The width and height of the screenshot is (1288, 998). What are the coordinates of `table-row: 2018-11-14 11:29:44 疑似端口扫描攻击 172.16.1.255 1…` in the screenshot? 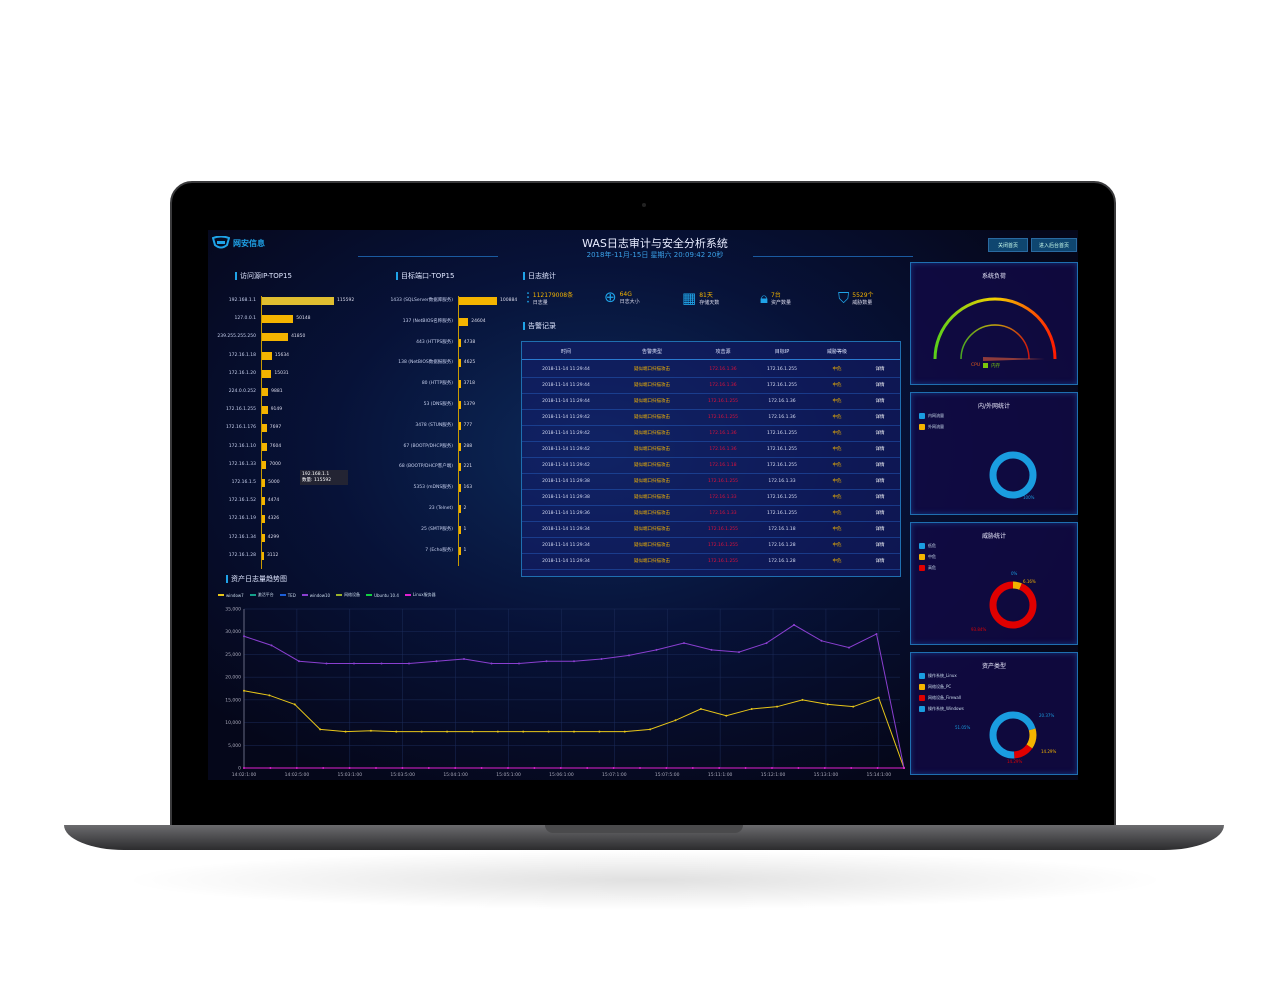 It's located at (711, 402).